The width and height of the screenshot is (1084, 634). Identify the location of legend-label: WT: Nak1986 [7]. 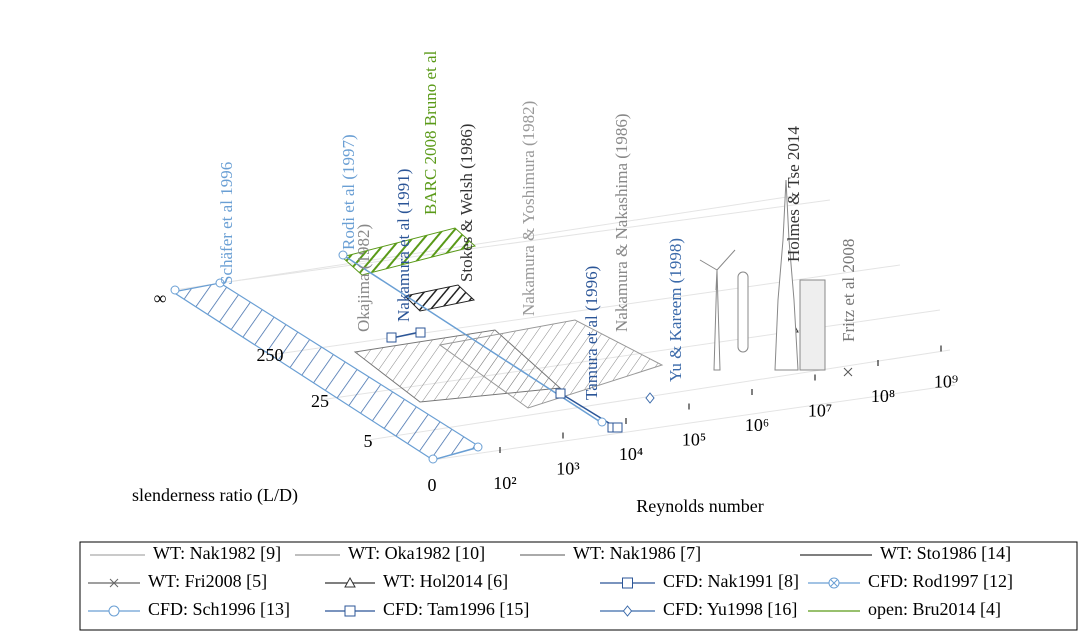
(637, 553).